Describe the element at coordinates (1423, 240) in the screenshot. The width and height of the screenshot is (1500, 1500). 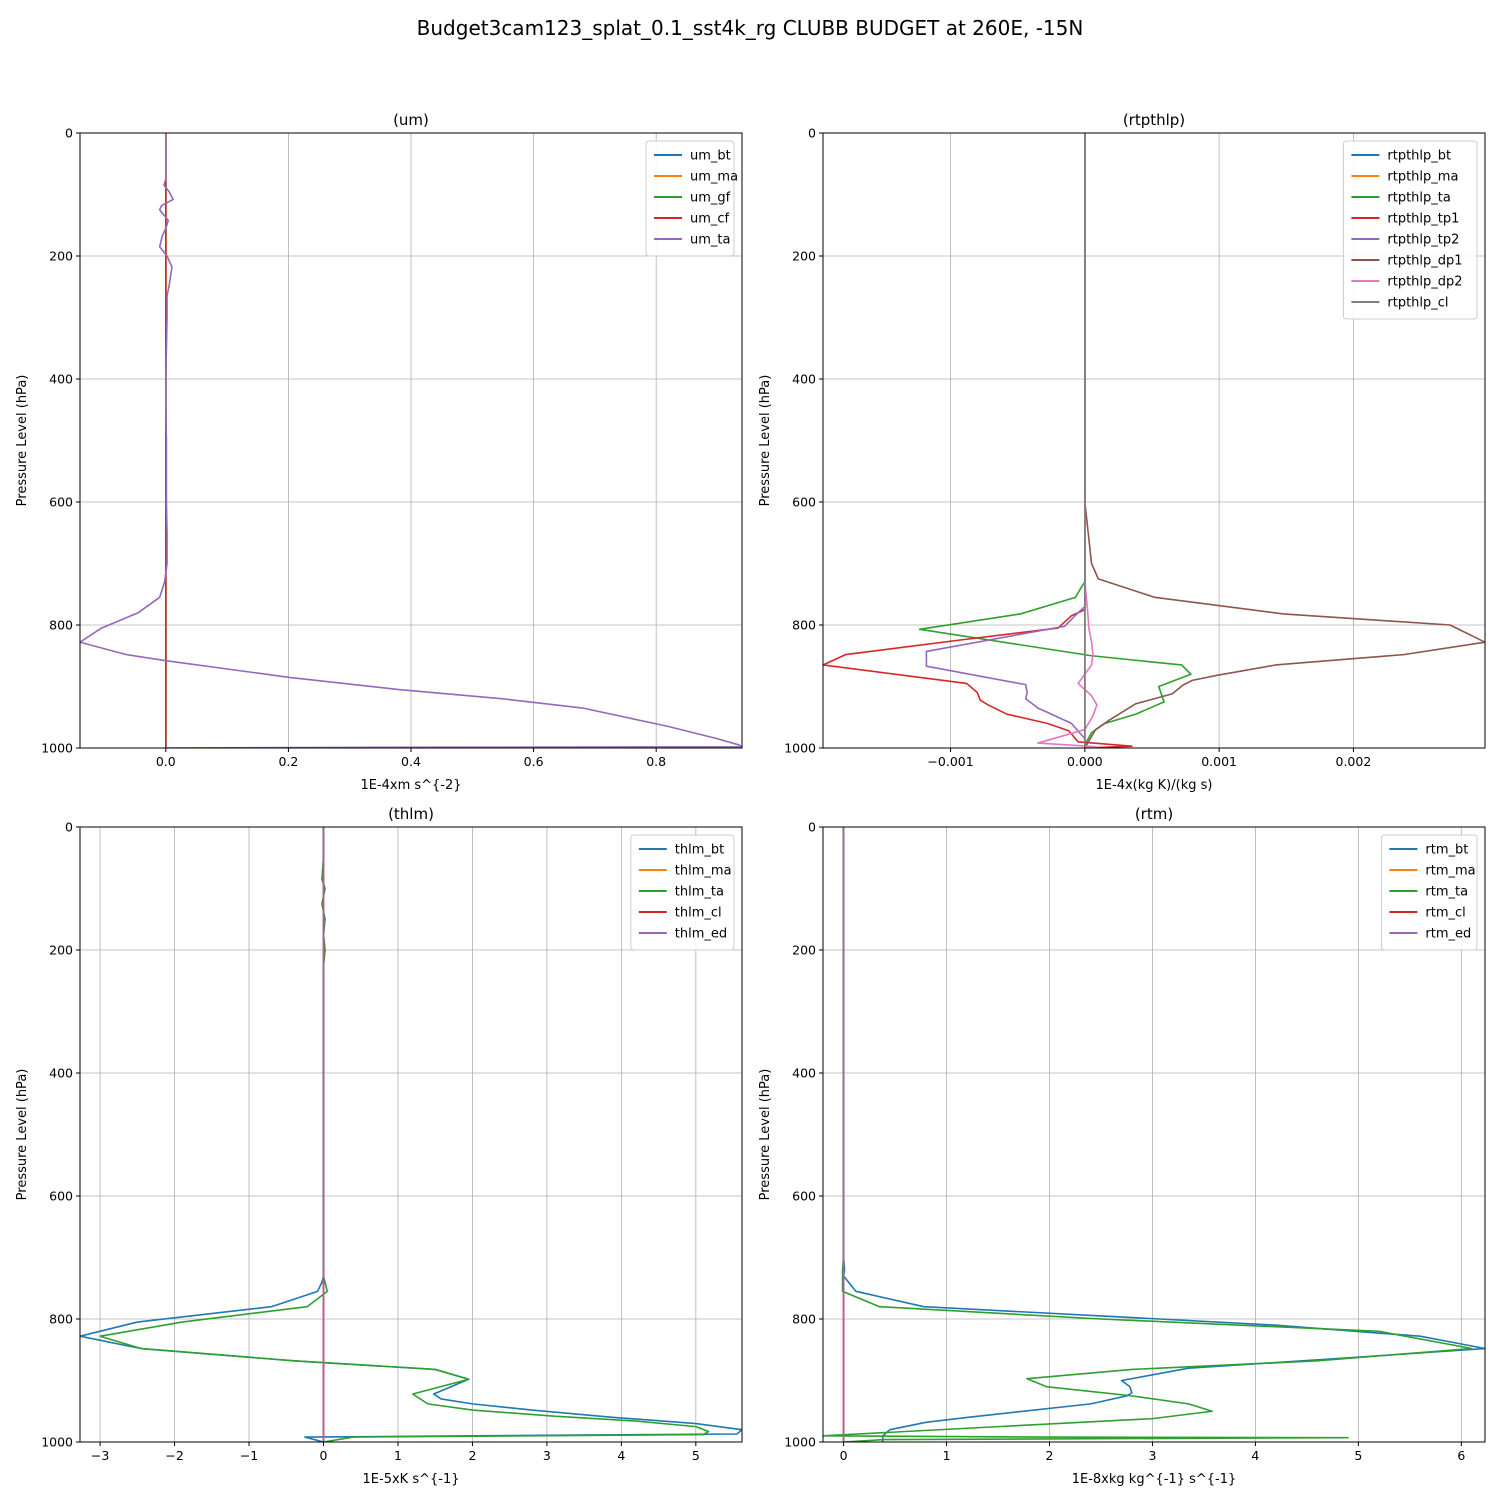
I see `legend-label-rtpthlp_tp2: rtpthlp_tp2` at that location.